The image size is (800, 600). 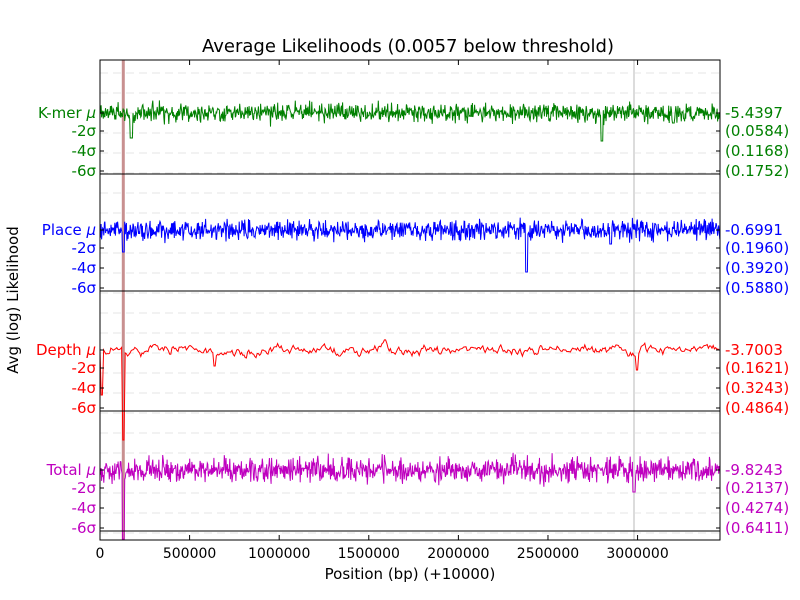 I want to click on mean-value: -9.8243, so click(x=754, y=470).